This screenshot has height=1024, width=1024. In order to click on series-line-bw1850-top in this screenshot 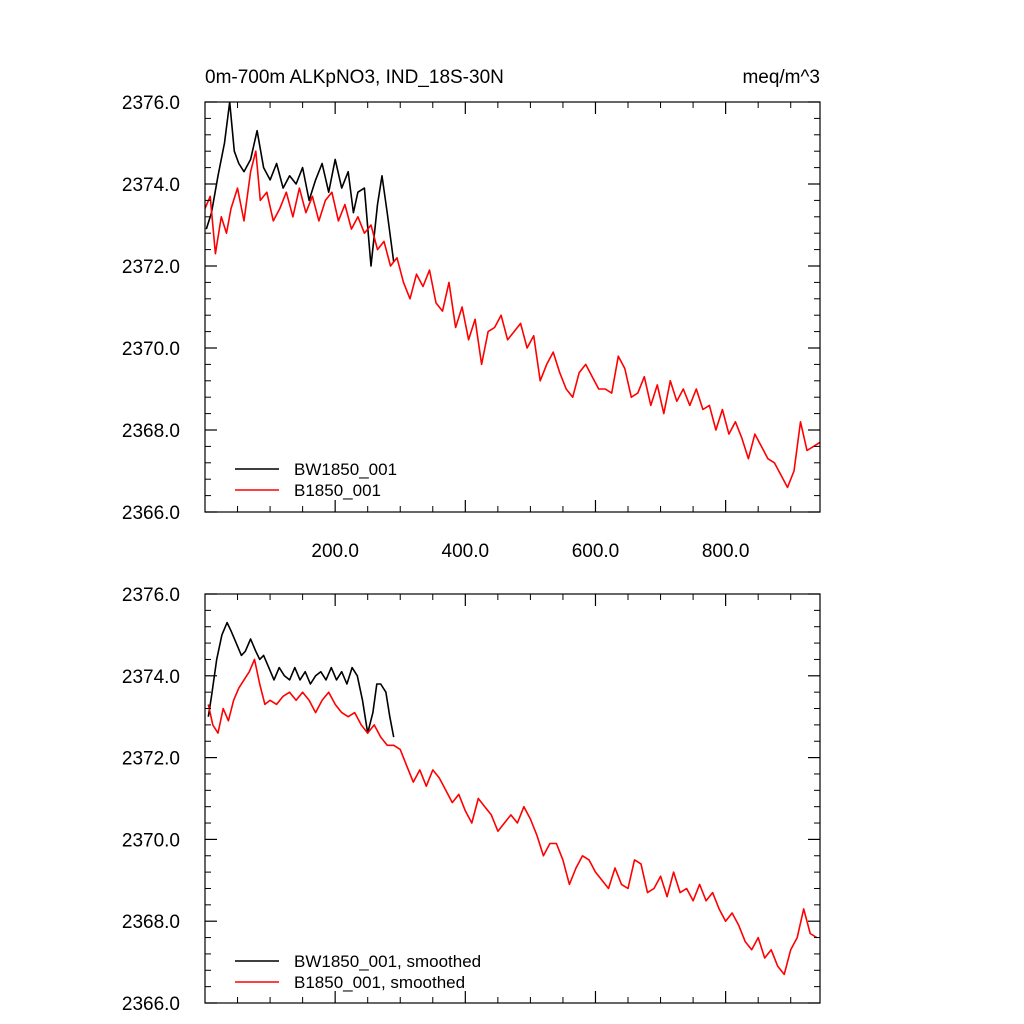, I will do `click(300, 184)`.